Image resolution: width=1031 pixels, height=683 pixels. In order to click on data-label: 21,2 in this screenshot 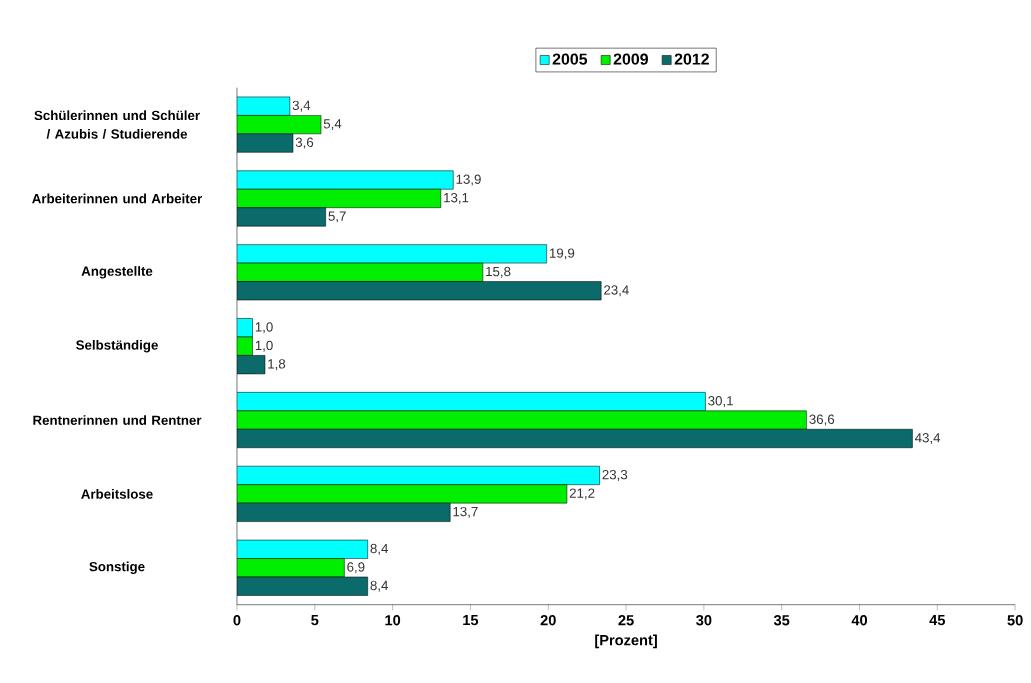, I will do `click(582, 494)`.